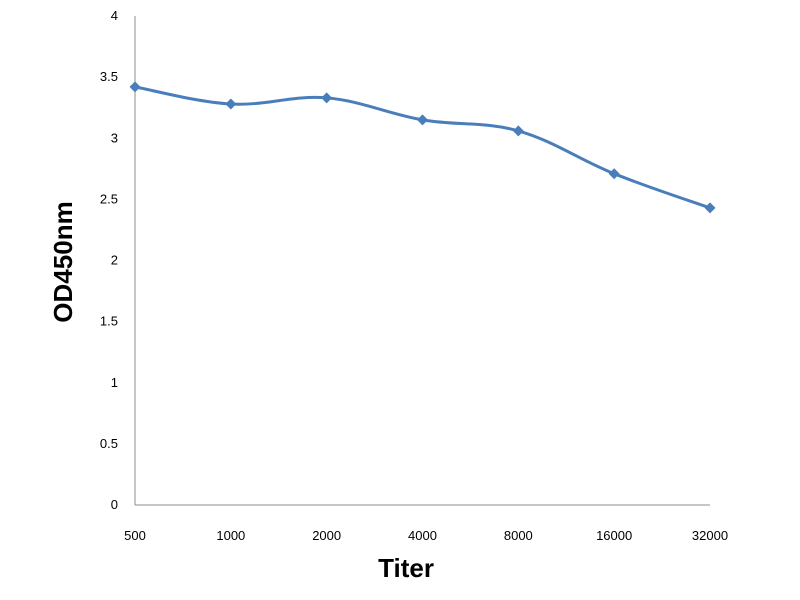 The width and height of the screenshot is (800, 600). What do you see at coordinates (614, 535) in the screenshot?
I see `x-tick-label: 16000` at bounding box center [614, 535].